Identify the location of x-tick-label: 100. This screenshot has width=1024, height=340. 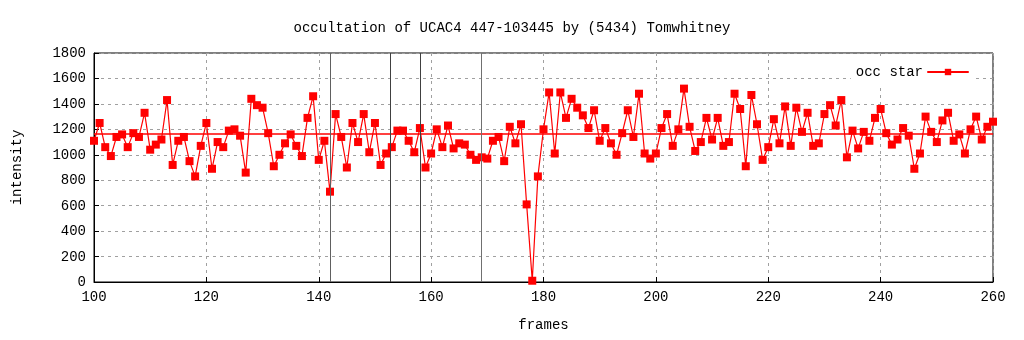
(94, 297).